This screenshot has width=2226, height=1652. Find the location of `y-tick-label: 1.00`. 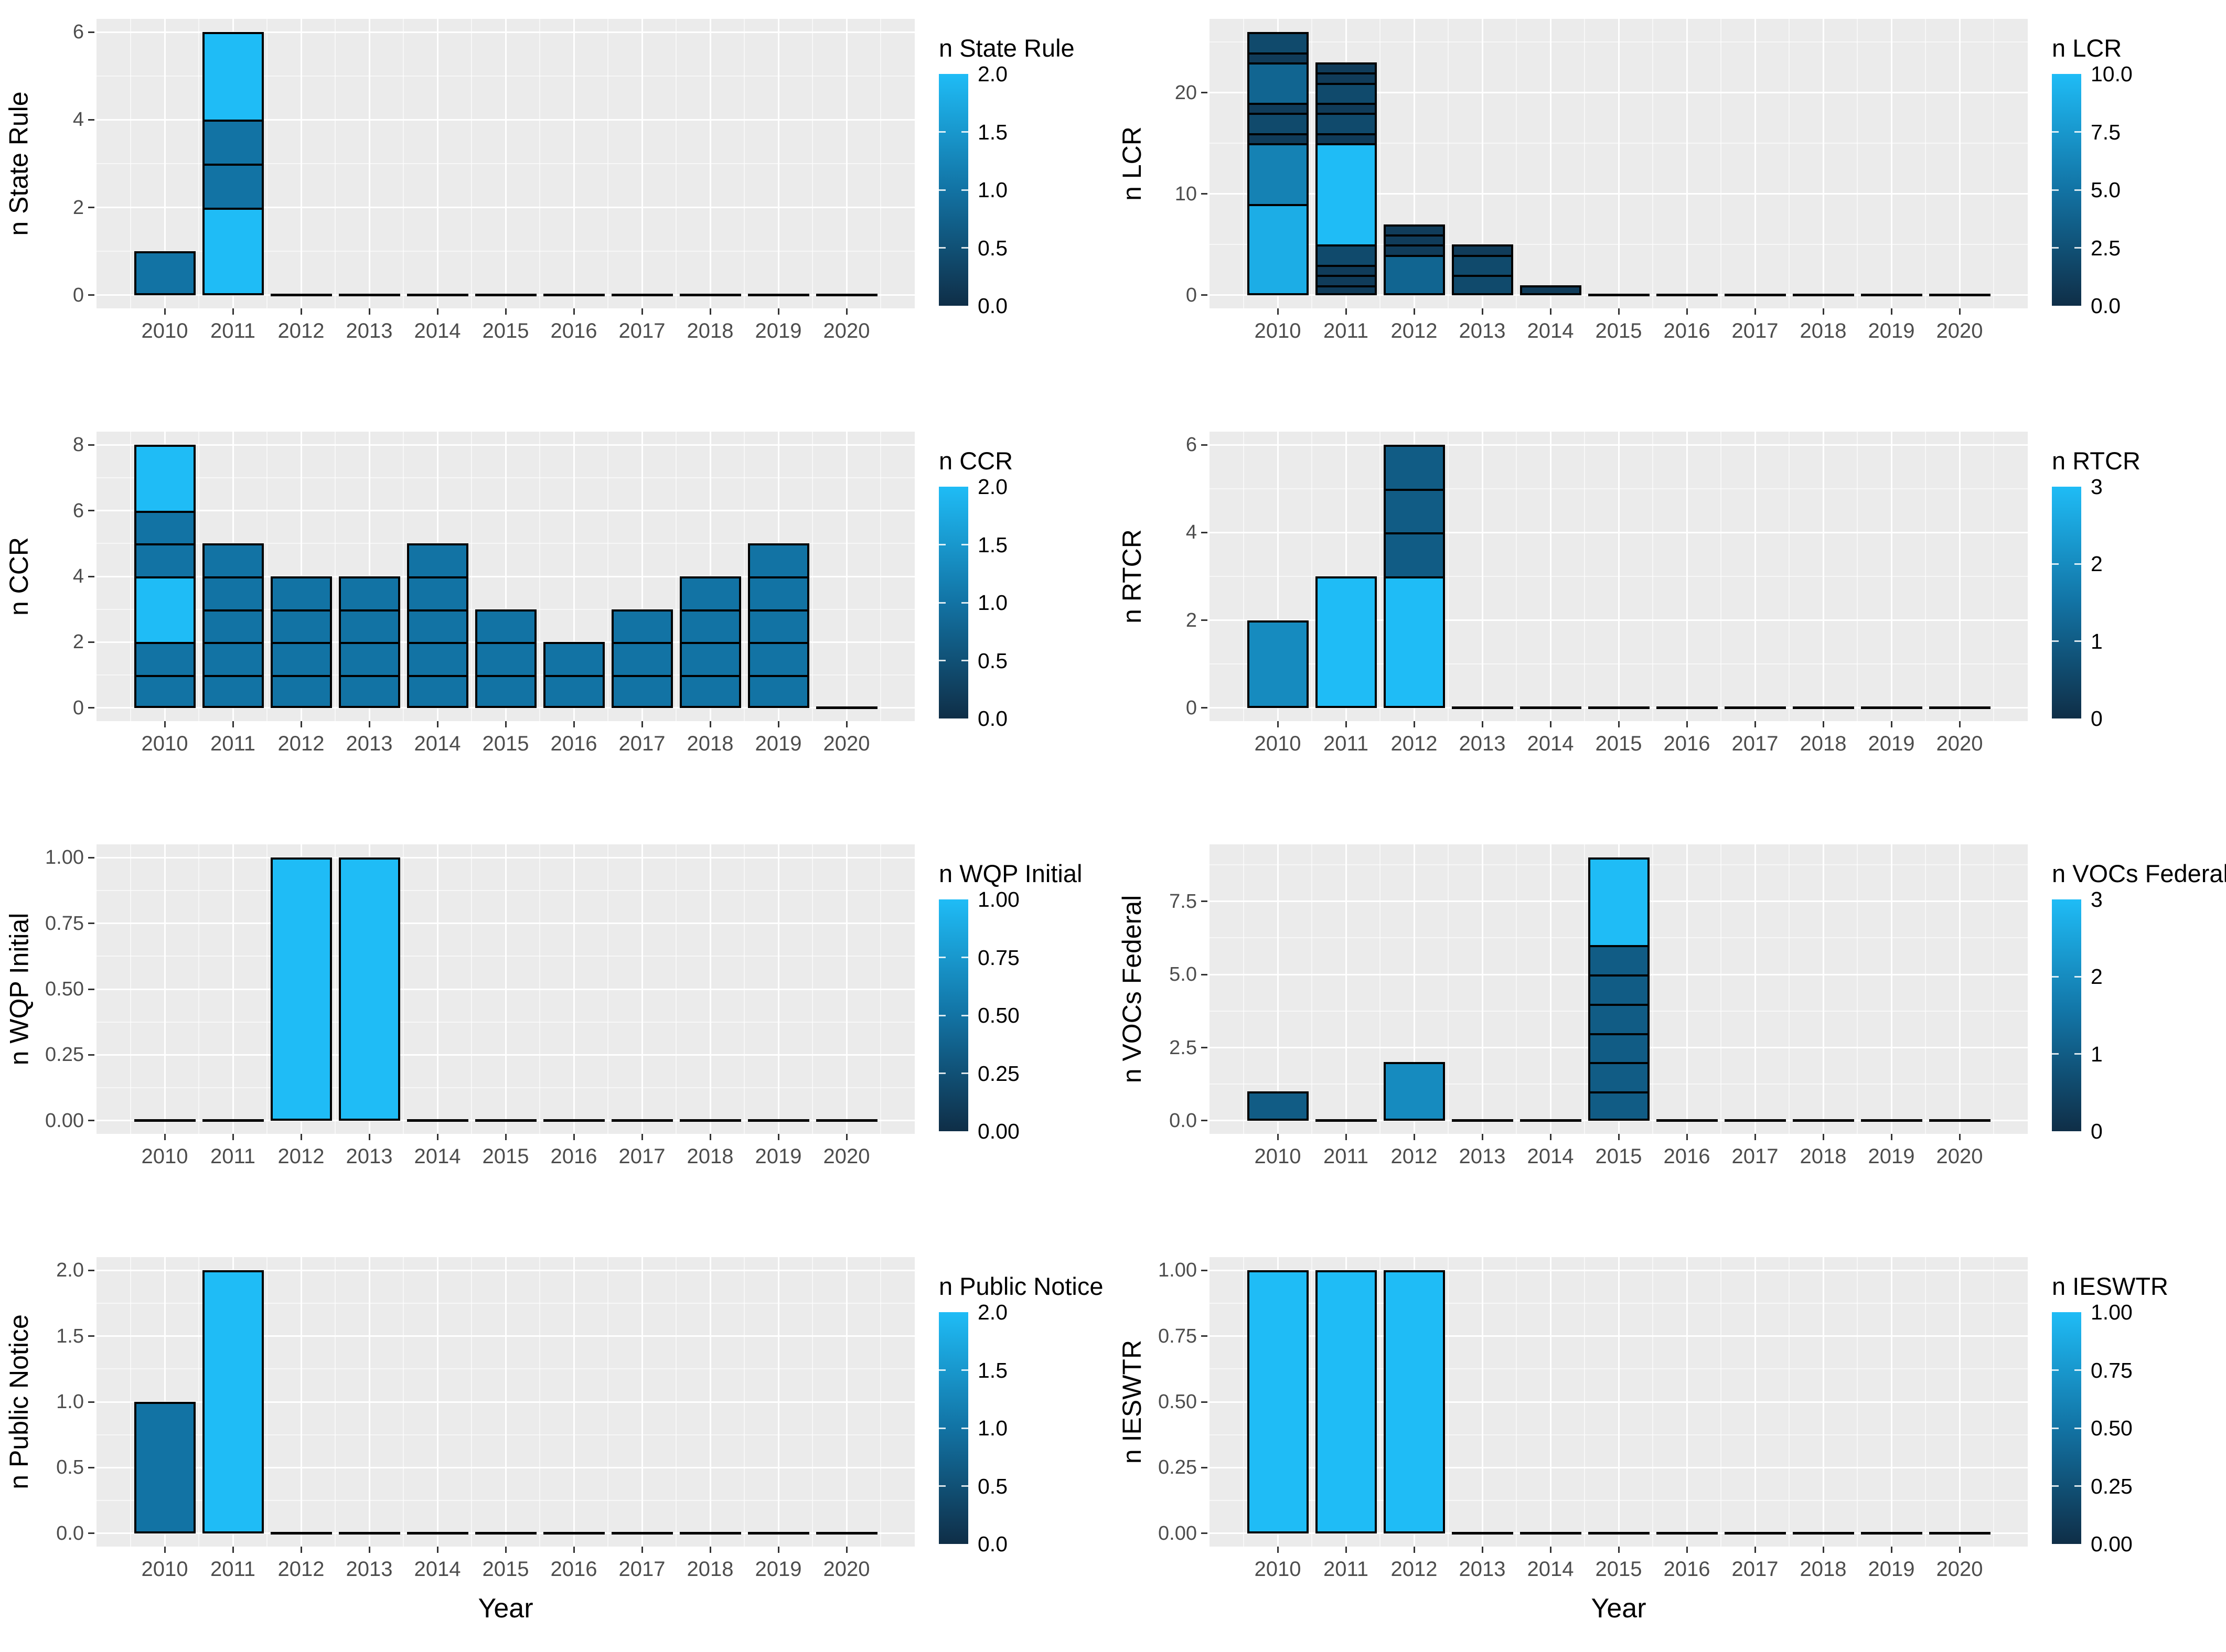

y-tick-label: 1.00 is located at coordinates (64, 857).